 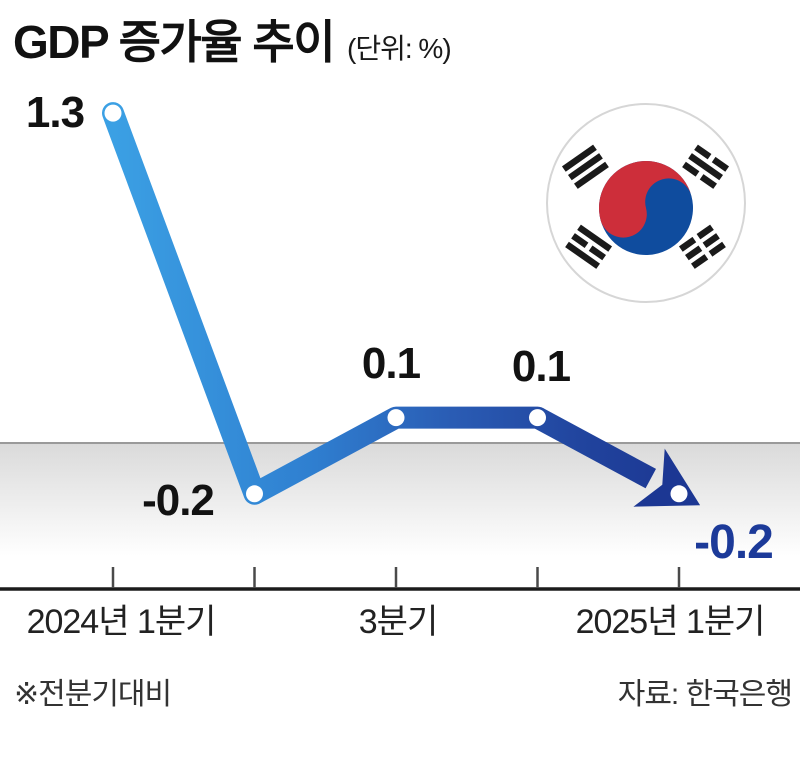 What do you see at coordinates (670, 622) in the screenshot?
I see `x-axis-label-2025q1: 2025년 1분기` at bounding box center [670, 622].